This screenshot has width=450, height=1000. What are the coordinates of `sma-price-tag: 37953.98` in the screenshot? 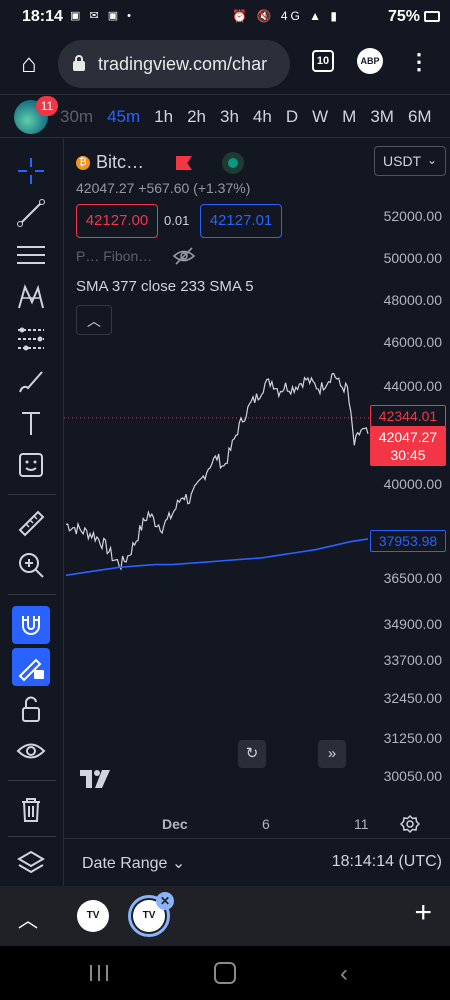 It's located at (408, 541).